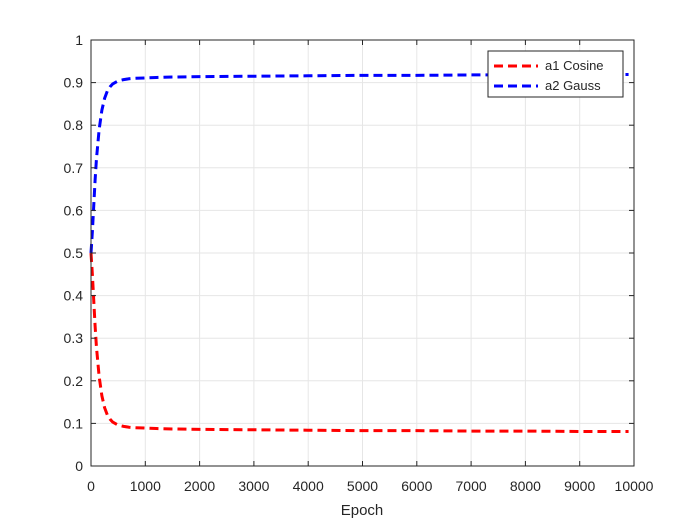 Image resolution: width=700 pixels, height=530 pixels. I want to click on x-tick-label: 2000, so click(199, 486).